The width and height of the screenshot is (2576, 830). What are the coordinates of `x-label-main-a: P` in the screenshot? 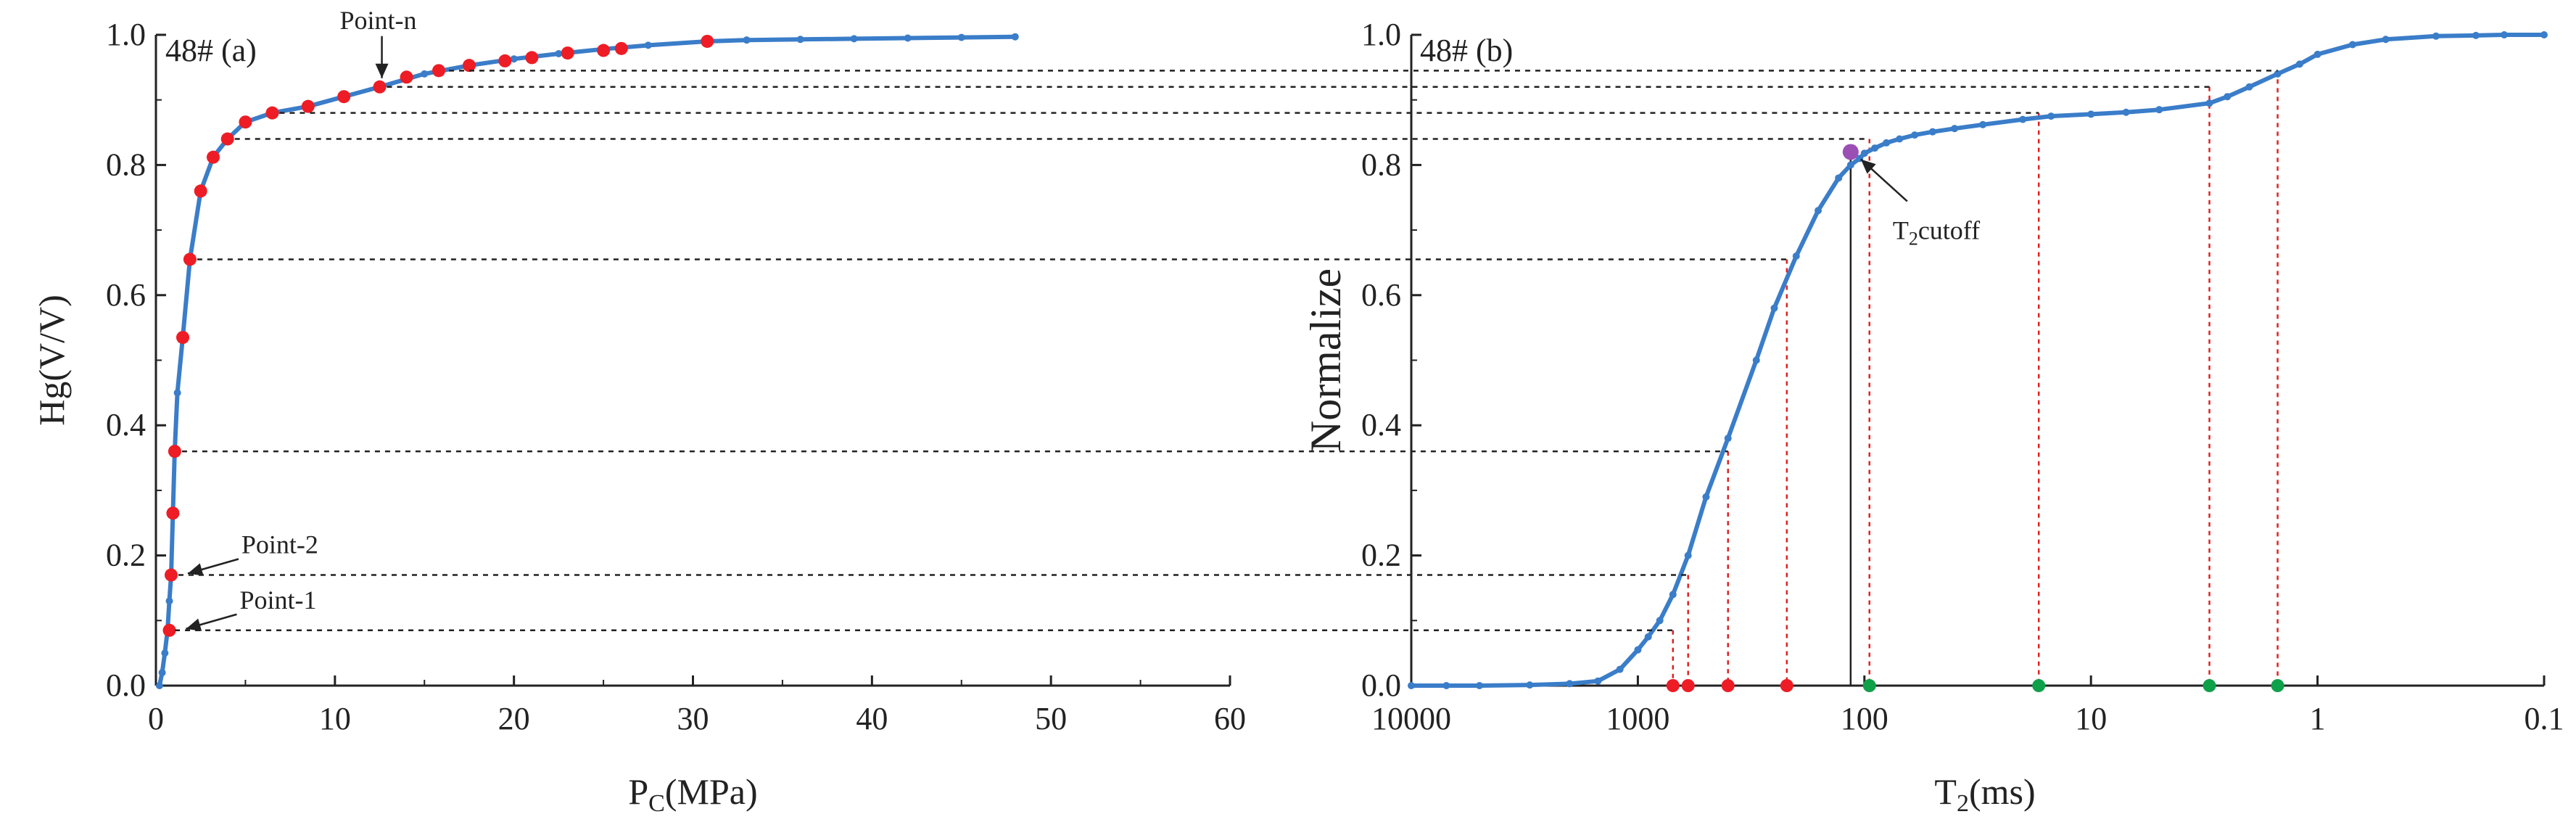 It's located at (638, 791).